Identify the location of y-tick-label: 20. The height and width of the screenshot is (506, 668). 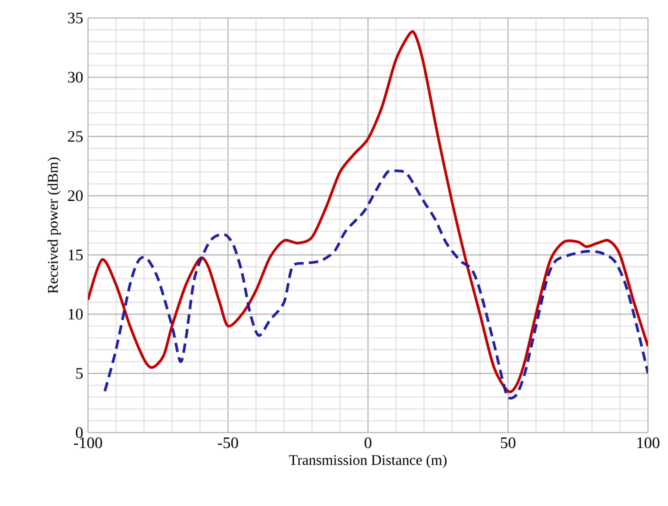
(75, 196).